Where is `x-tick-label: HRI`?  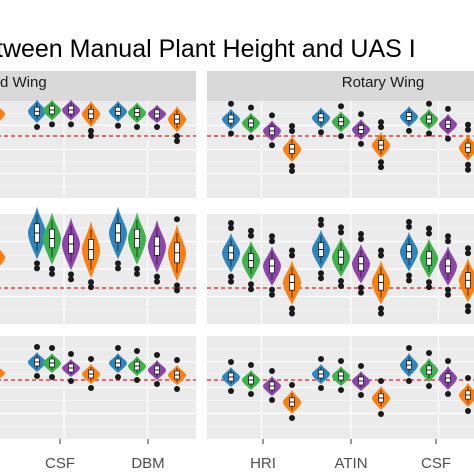
x-tick-label: HRI is located at coordinates (263, 463).